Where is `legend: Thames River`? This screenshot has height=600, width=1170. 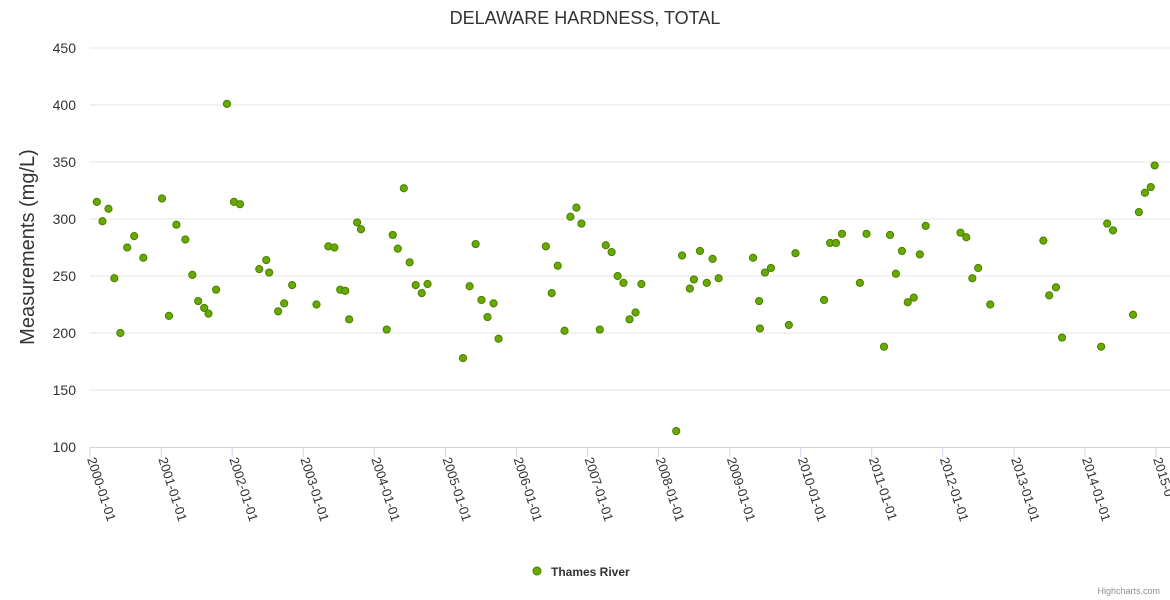
legend: Thames River is located at coordinates (581, 572).